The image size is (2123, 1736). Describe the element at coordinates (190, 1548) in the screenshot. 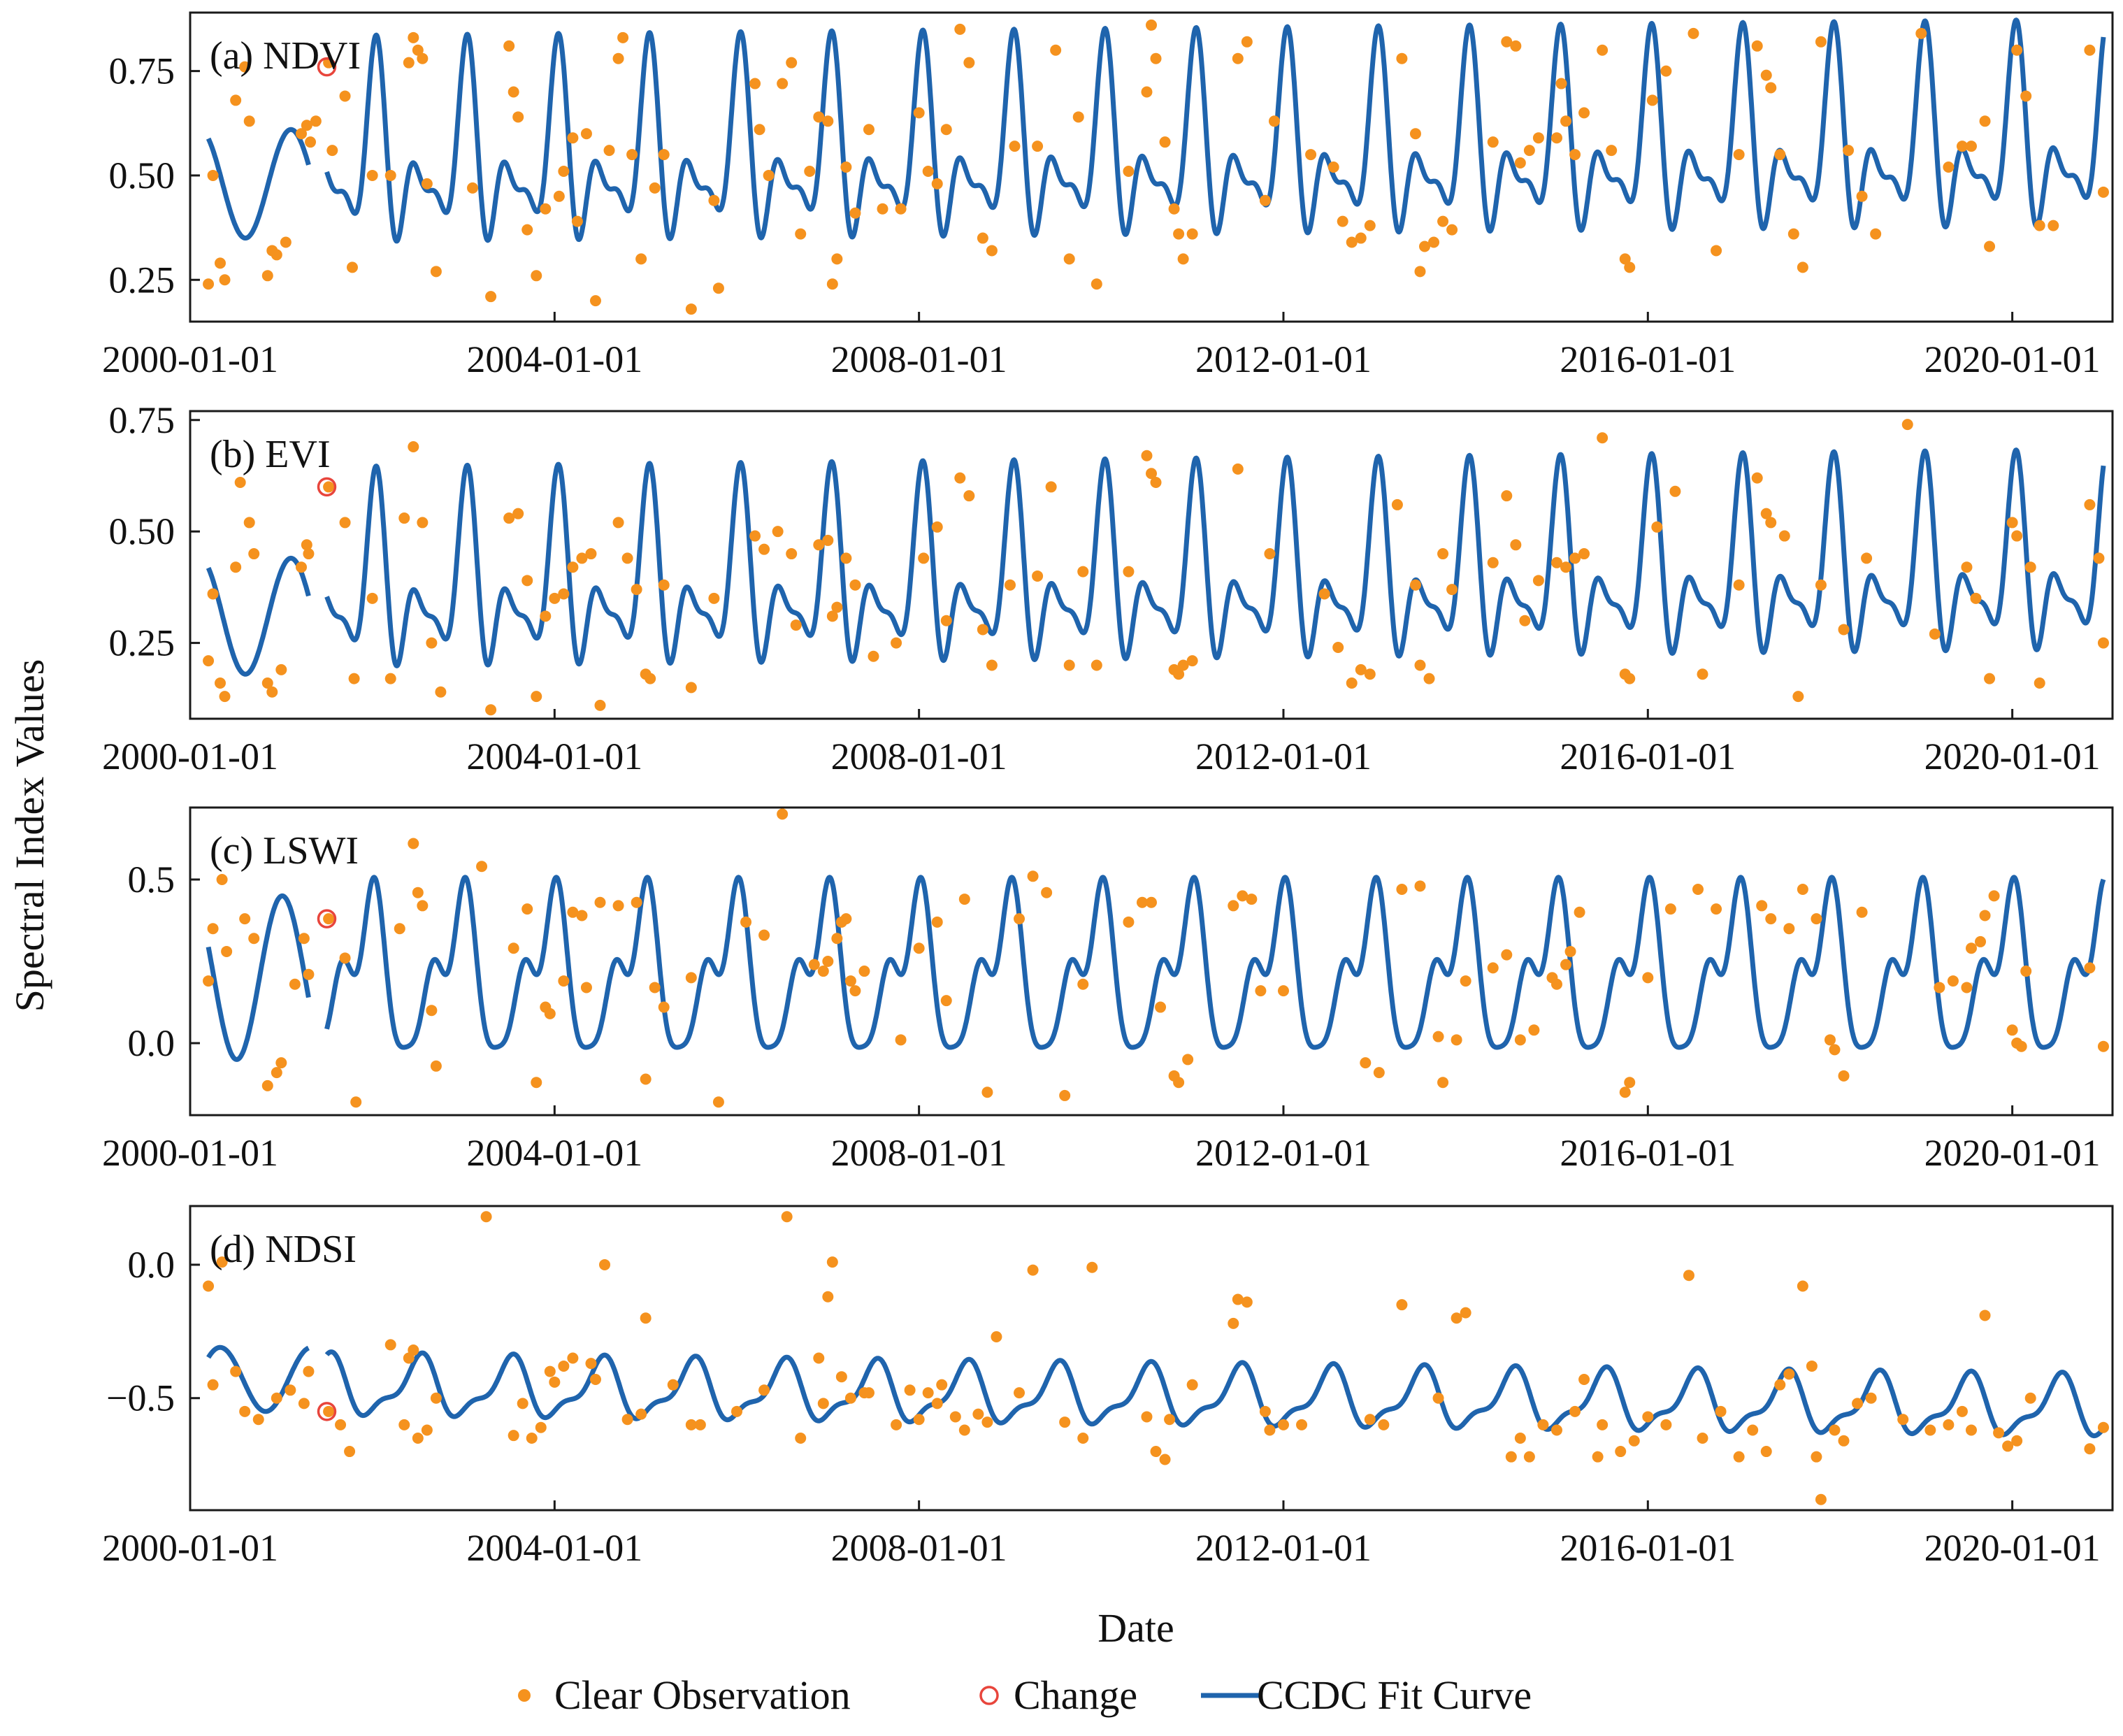

I see `x-tick-label: 2000-01-01` at that location.